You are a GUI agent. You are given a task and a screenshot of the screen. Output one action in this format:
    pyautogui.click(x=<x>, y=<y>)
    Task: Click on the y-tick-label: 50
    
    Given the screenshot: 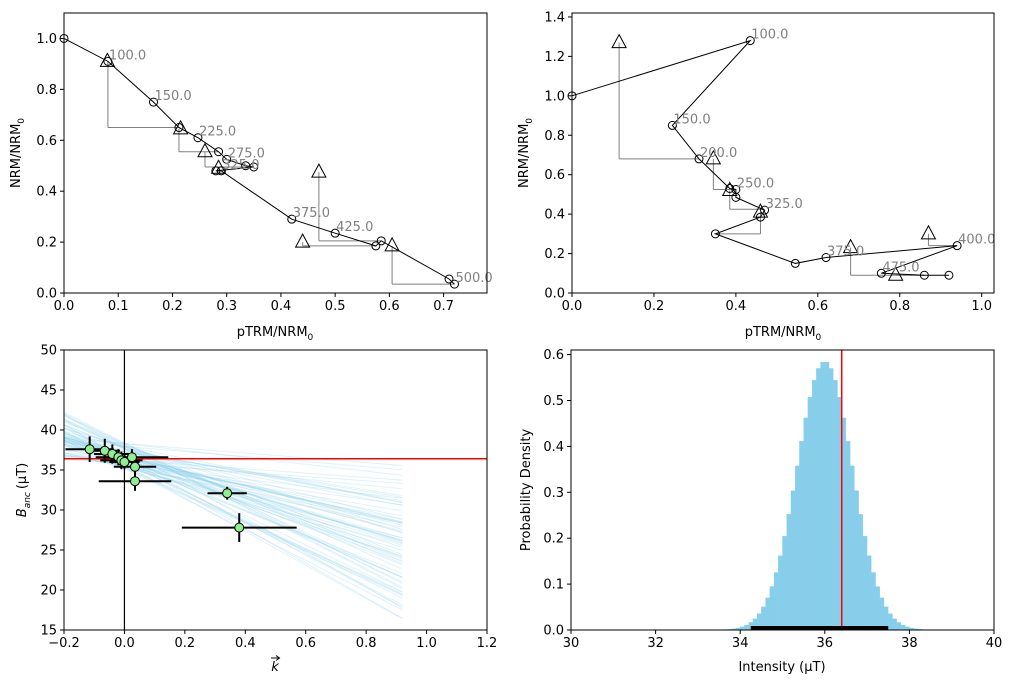 What is the action you would take?
    pyautogui.click(x=48, y=351)
    